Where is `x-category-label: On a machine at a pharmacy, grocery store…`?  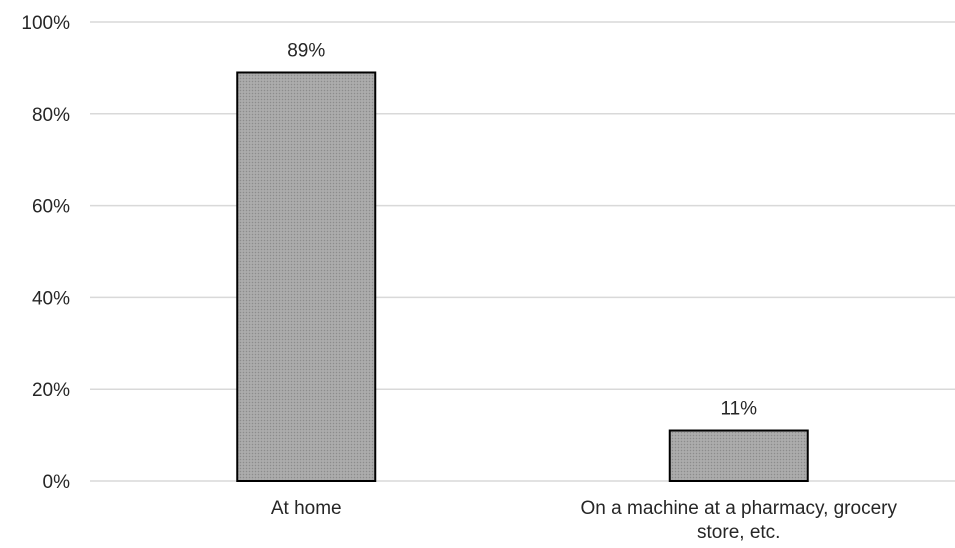
x-category-label: On a machine at a pharmacy, grocery store… is located at coordinates (739, 520).